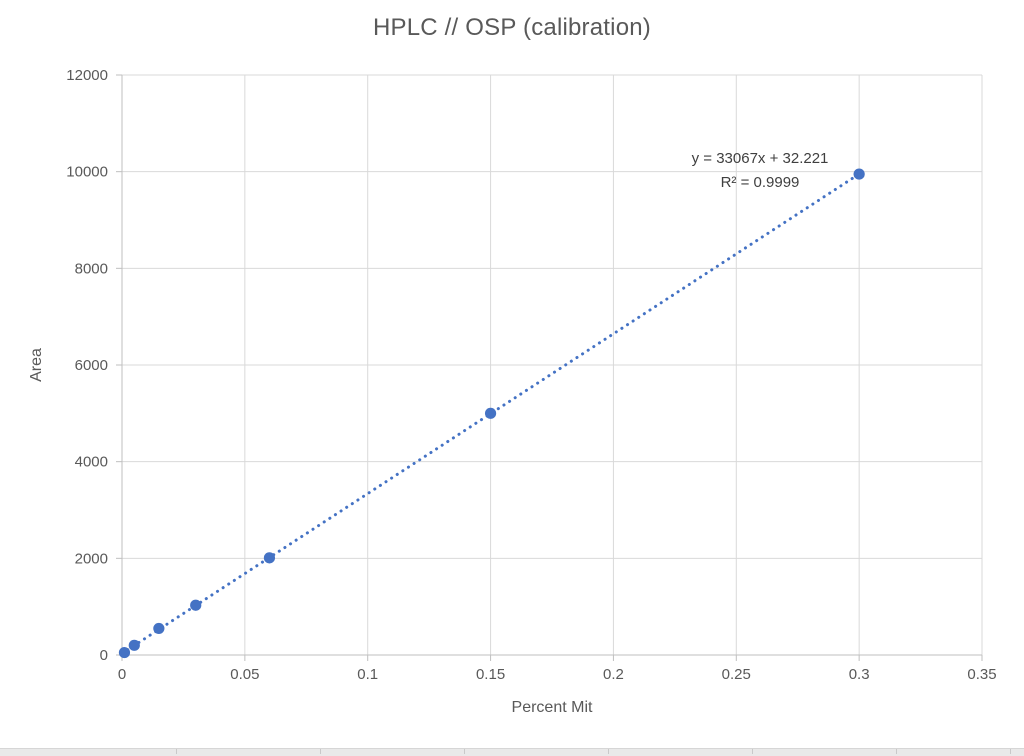 This screenshot has width=1024, height=756. What do you see at coordinates (859, 674) in the screenshot?
I see `x-tick-label: 0.3` at bounding box center [859, 674].